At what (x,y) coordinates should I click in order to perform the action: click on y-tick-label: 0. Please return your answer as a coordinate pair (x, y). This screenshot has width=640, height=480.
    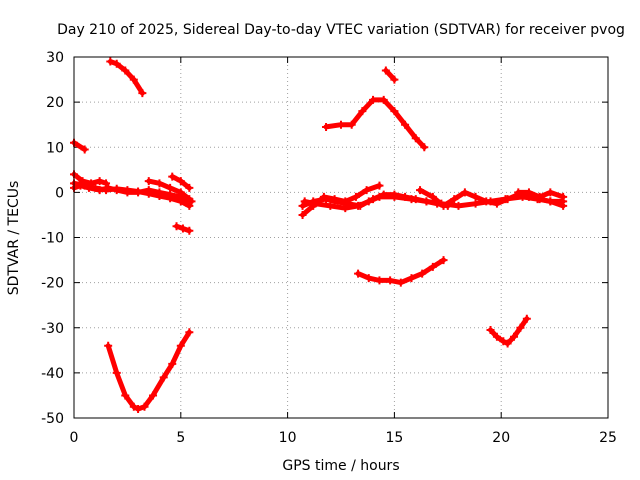
    Looking at the image, I should click on (59, 193).